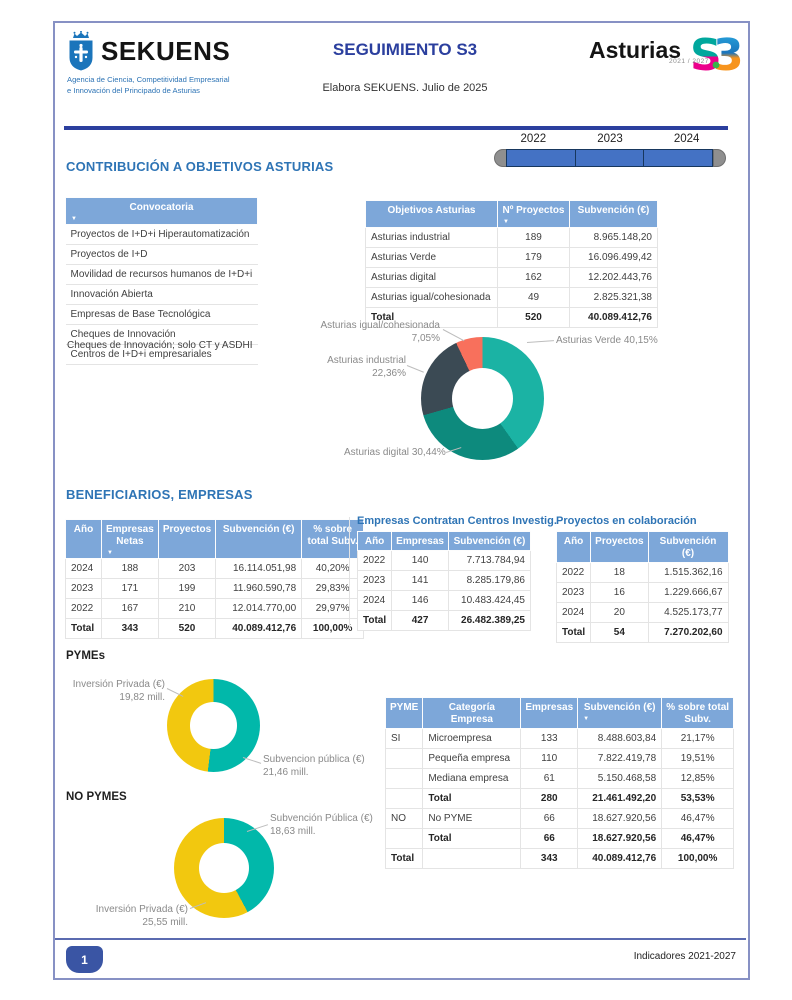 Image resolution: width=792 pixels, height=1000 pixels. What do you see at coordinates (472, 778) in the screenshot?
I see `table-cell: Mediana empresa` at bounding box center [472, 778].